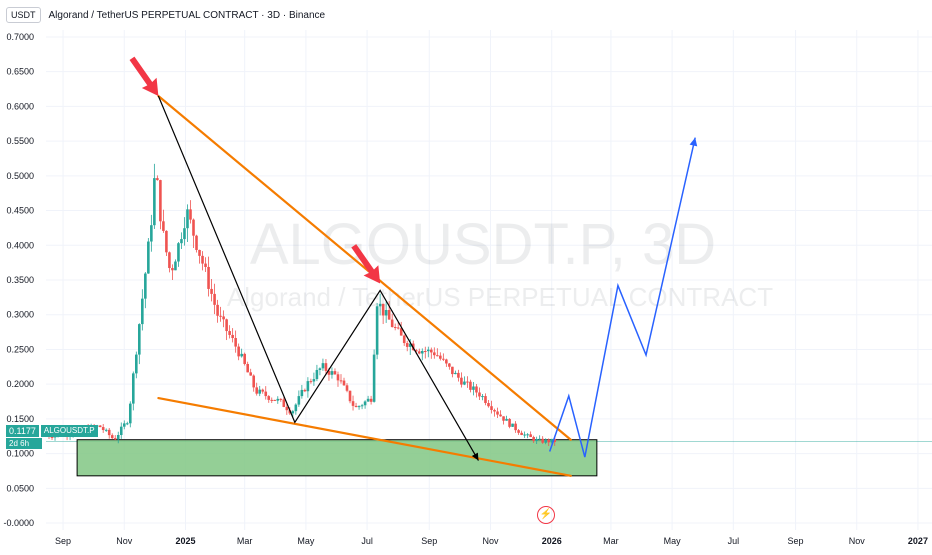 The width and height of the screenshot is (932, 555). What do you see at coordinates (20, 488) in the screenshot?
I see `y-tick-label: 0.0500` at bounding box center [20, 488].